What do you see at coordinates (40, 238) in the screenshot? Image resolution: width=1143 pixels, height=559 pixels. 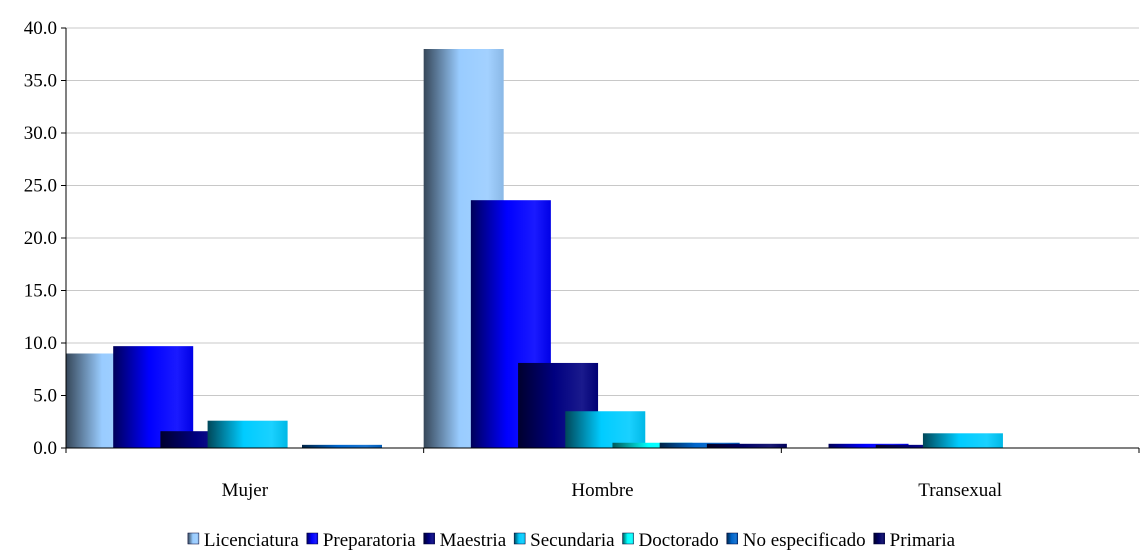 I see `y-tick-label: 20.0` at bounding box center [40, 238].